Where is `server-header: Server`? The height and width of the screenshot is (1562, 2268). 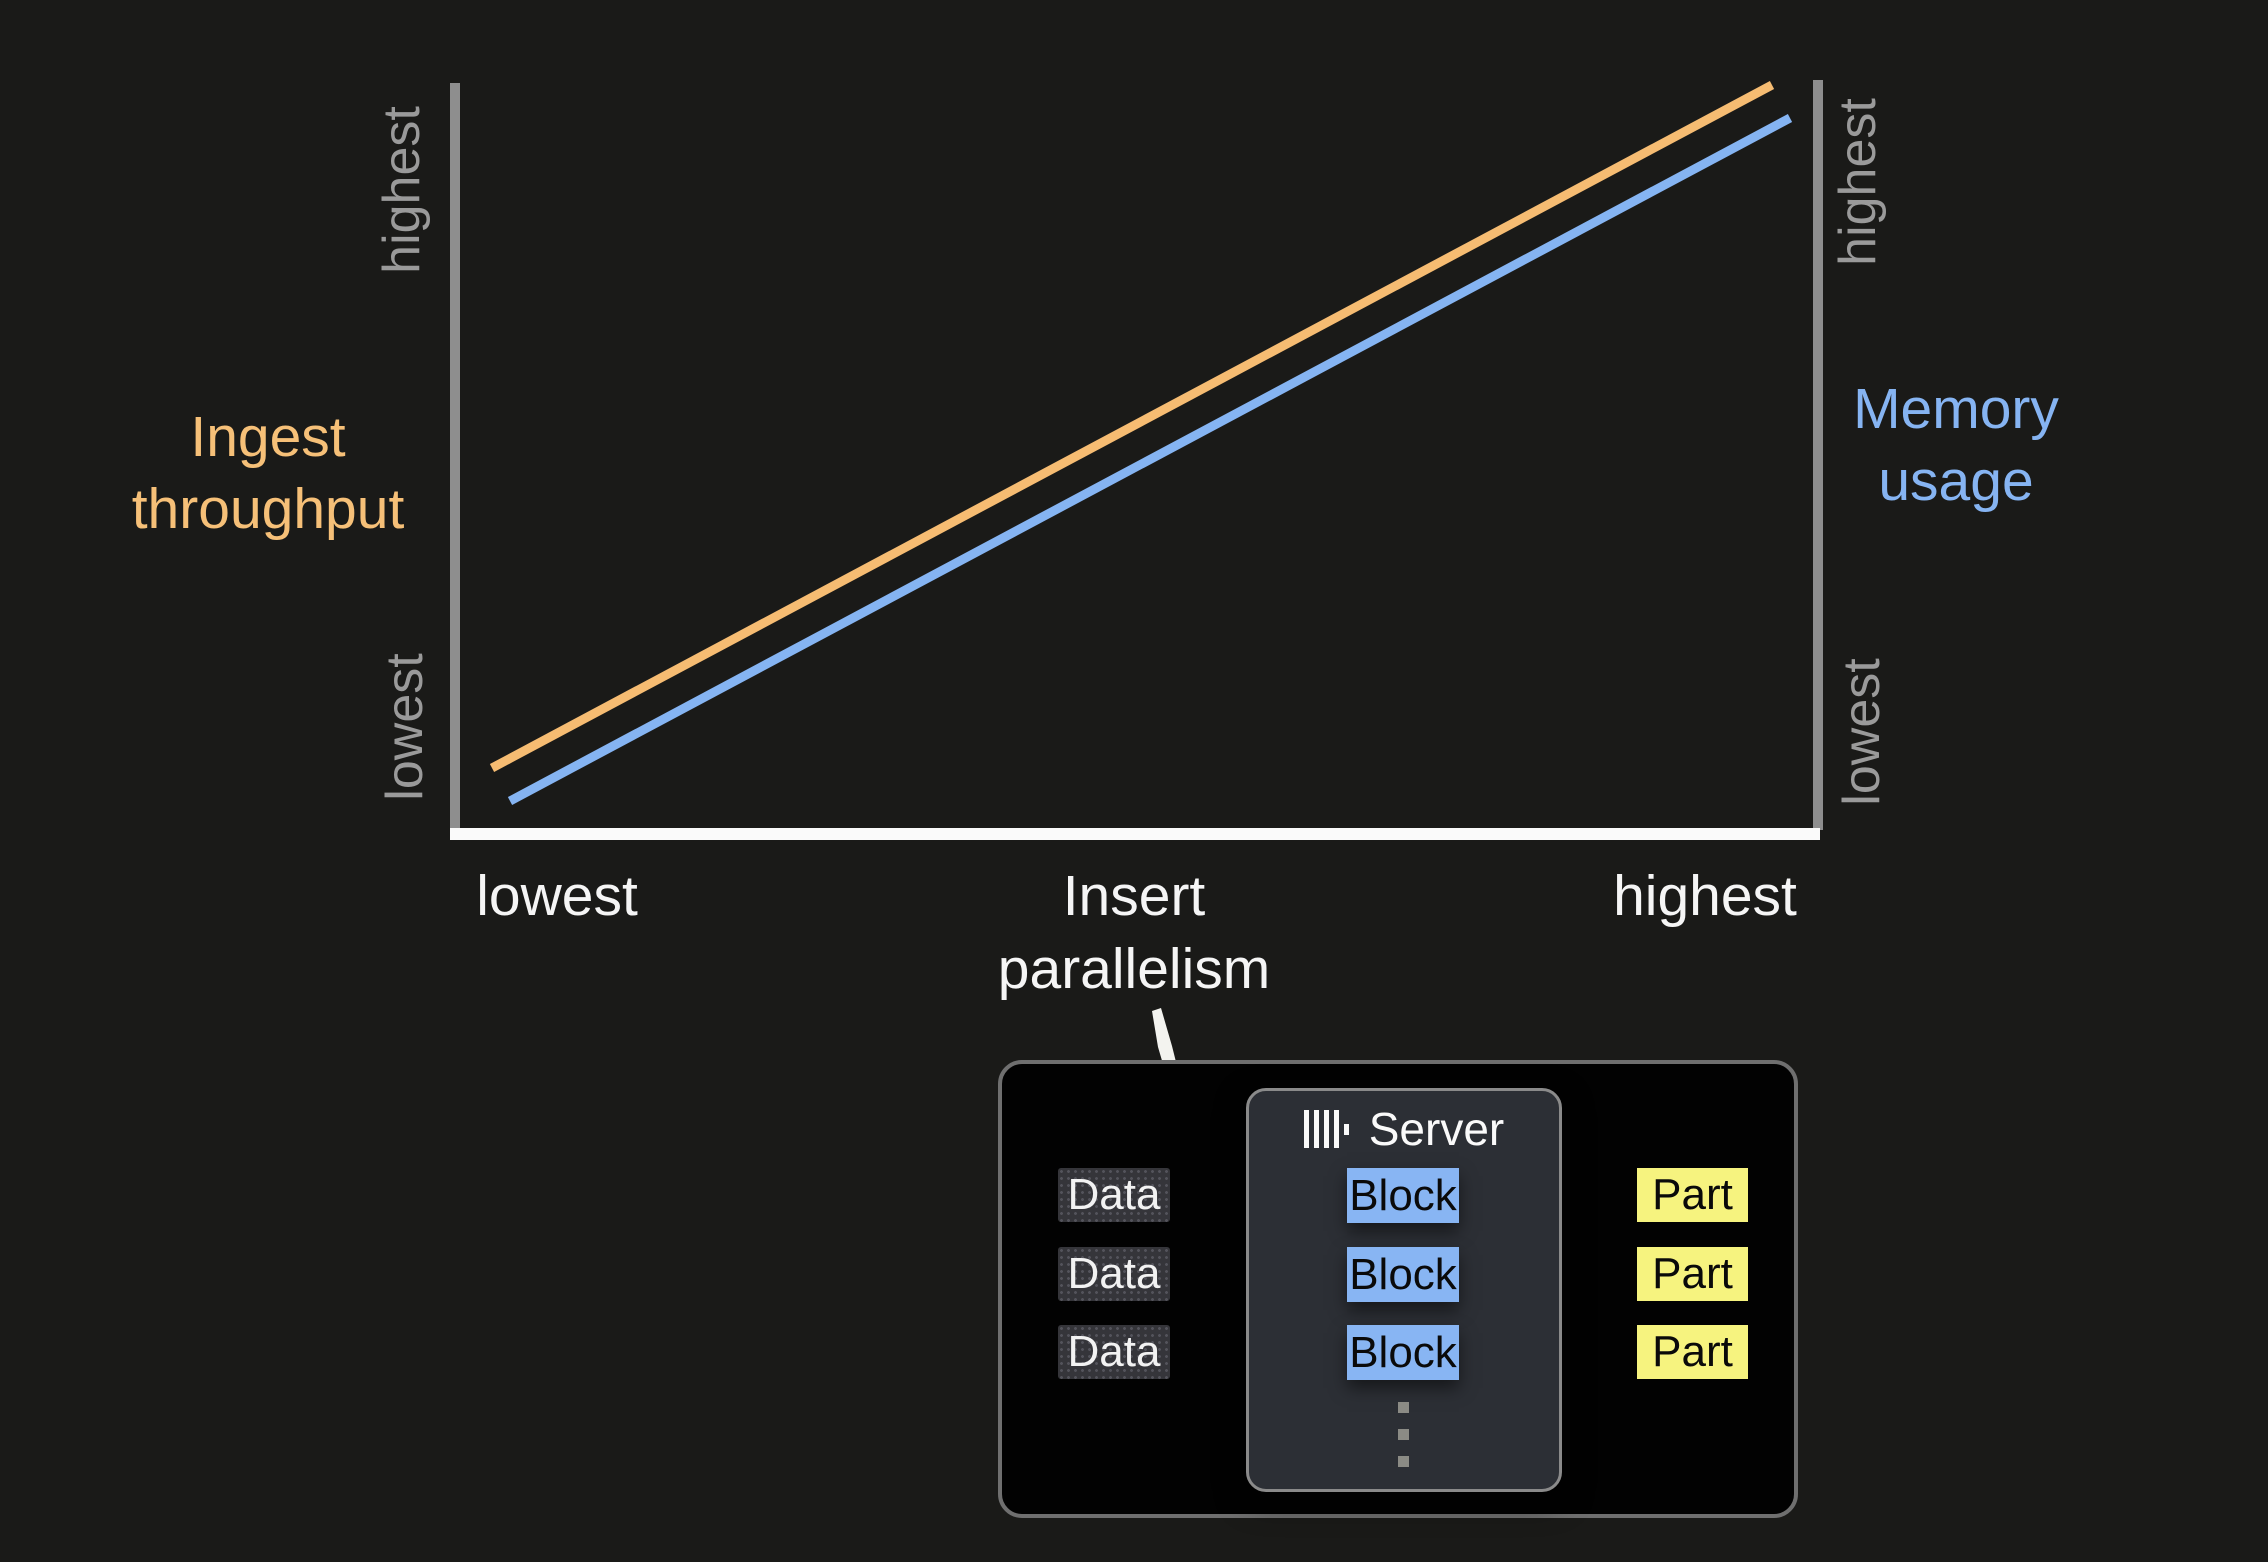
server-header: Server is located at coordinates (1404, 1129).